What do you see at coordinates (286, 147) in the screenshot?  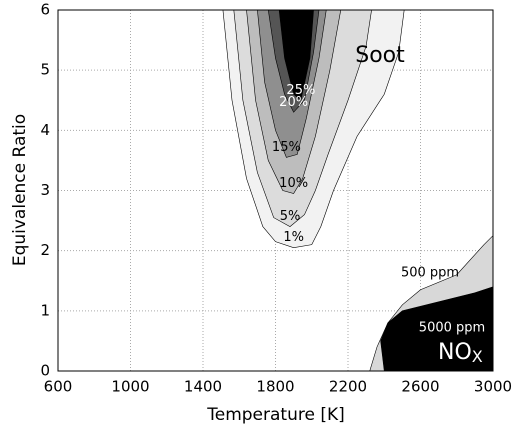 I see `contour-label: 15%` at bounding box center [286, 147].